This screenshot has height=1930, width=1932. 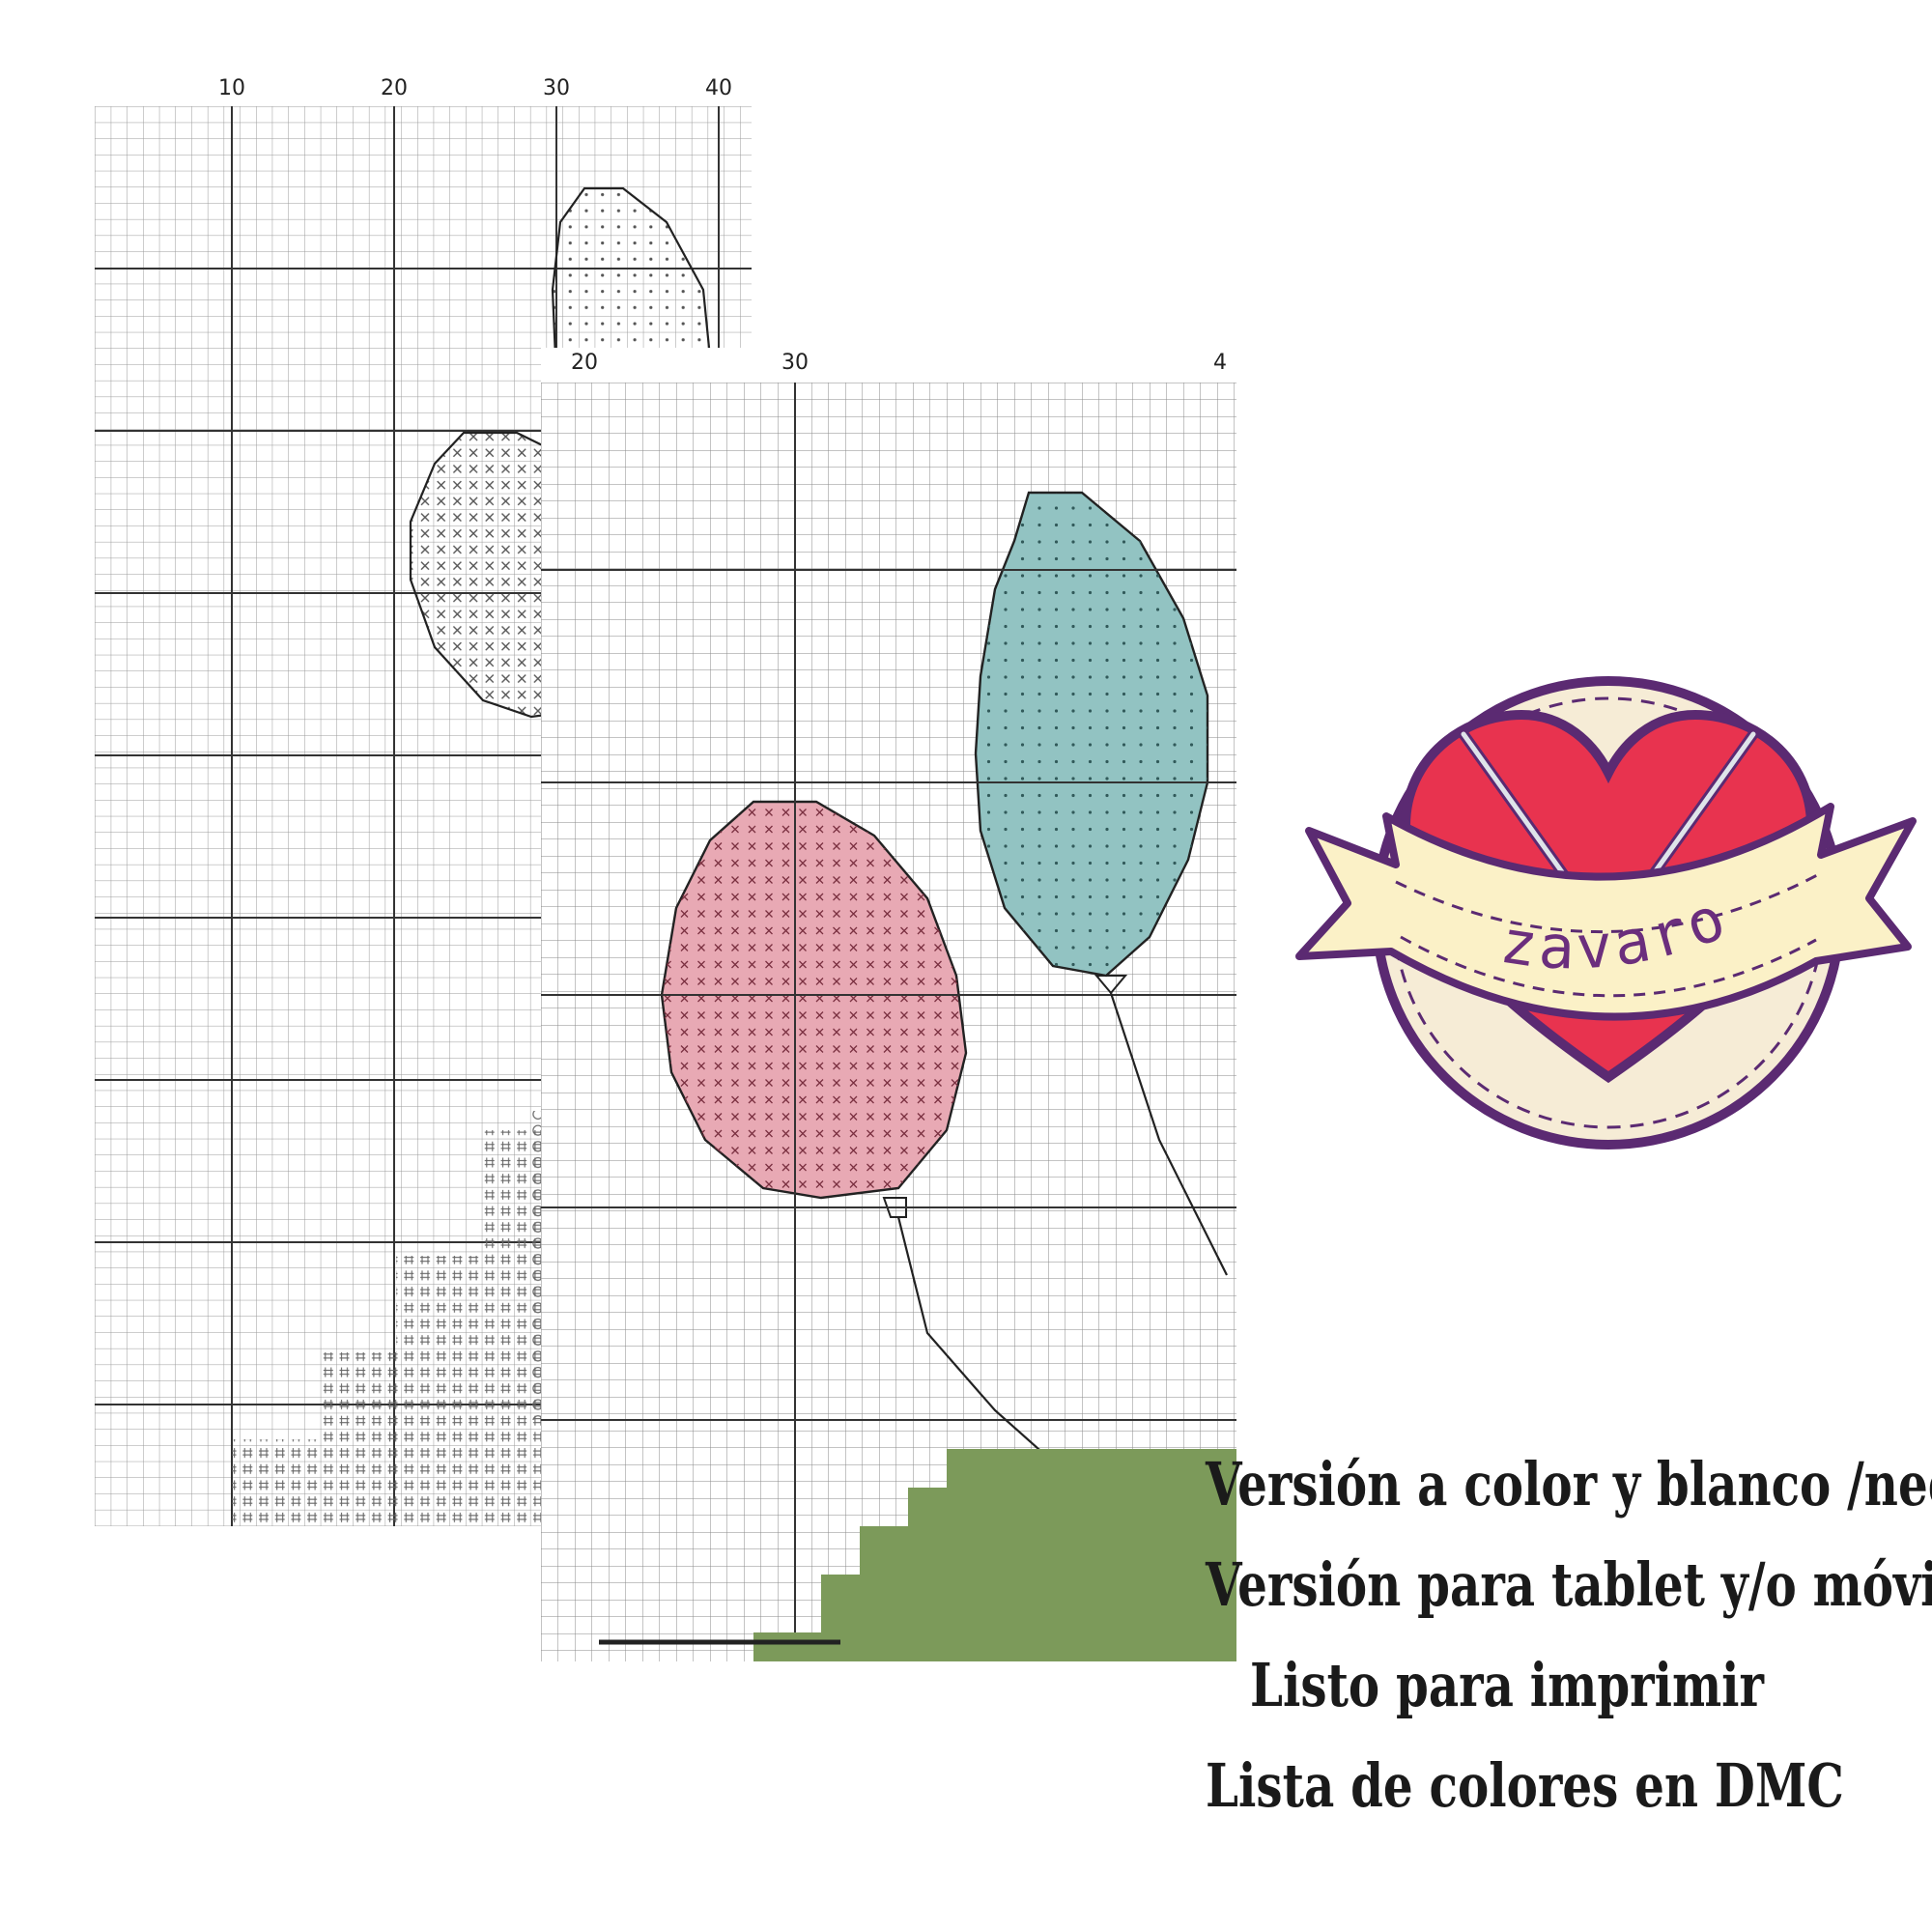 I want to click on logo-ribbon, so click(x=1606, y=912).